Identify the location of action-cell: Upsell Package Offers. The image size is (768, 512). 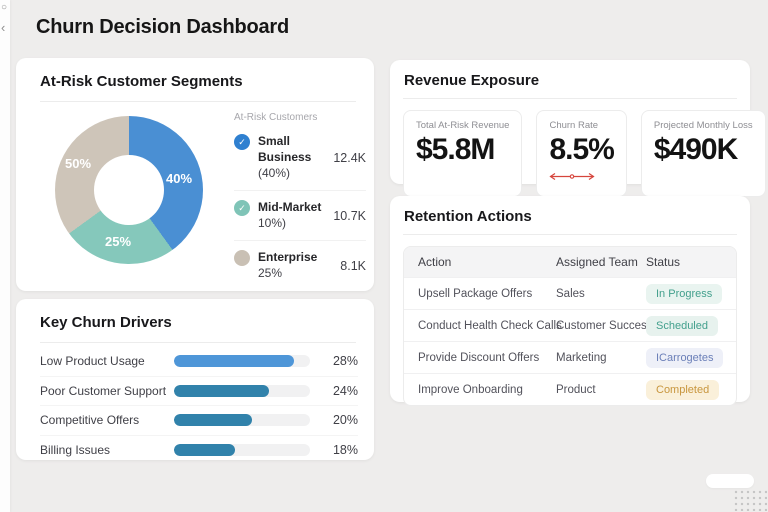
(475, 293).